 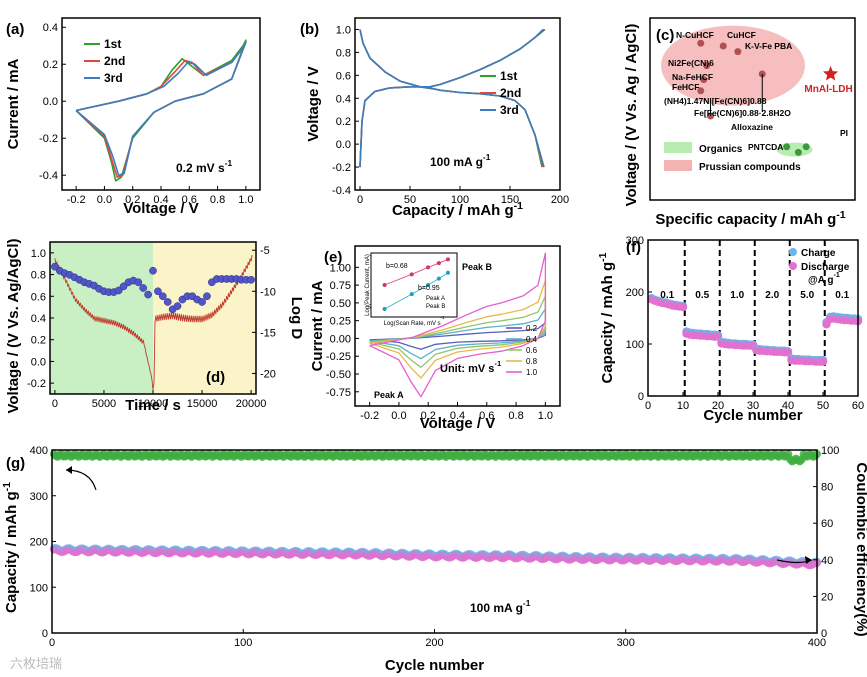 I want to click on inset-x-label: Log(Scan Rate, mV s-1, so click(x=414, y=321).